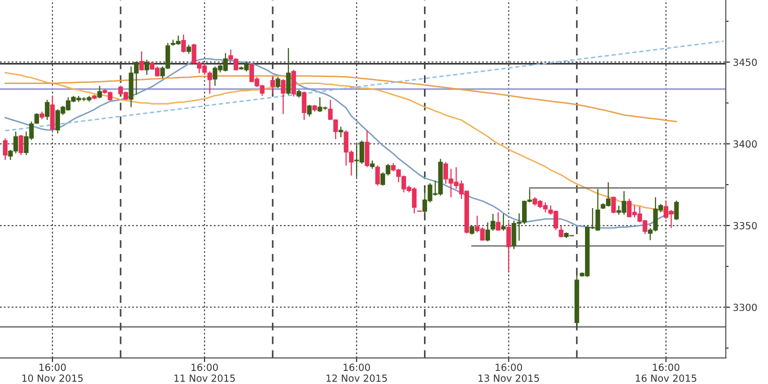 Image resolution: width=768 pixels, height=384 pixels. What do you see at coordinates (52, 373) in the screenshot?
I see `x-tick-label: 16:00 10 Nov 2015` at bounding box center [52, 373].